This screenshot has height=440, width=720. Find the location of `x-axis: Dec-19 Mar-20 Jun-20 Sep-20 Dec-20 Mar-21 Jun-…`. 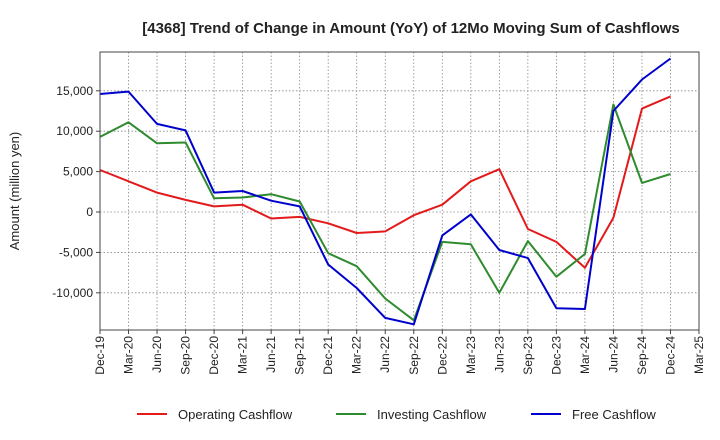

x-axis: Dec-19 Mar-20 Jun-20 Sep-20 Dec-20 Mar-21 Jun-… is located at coordinates (399, 352).